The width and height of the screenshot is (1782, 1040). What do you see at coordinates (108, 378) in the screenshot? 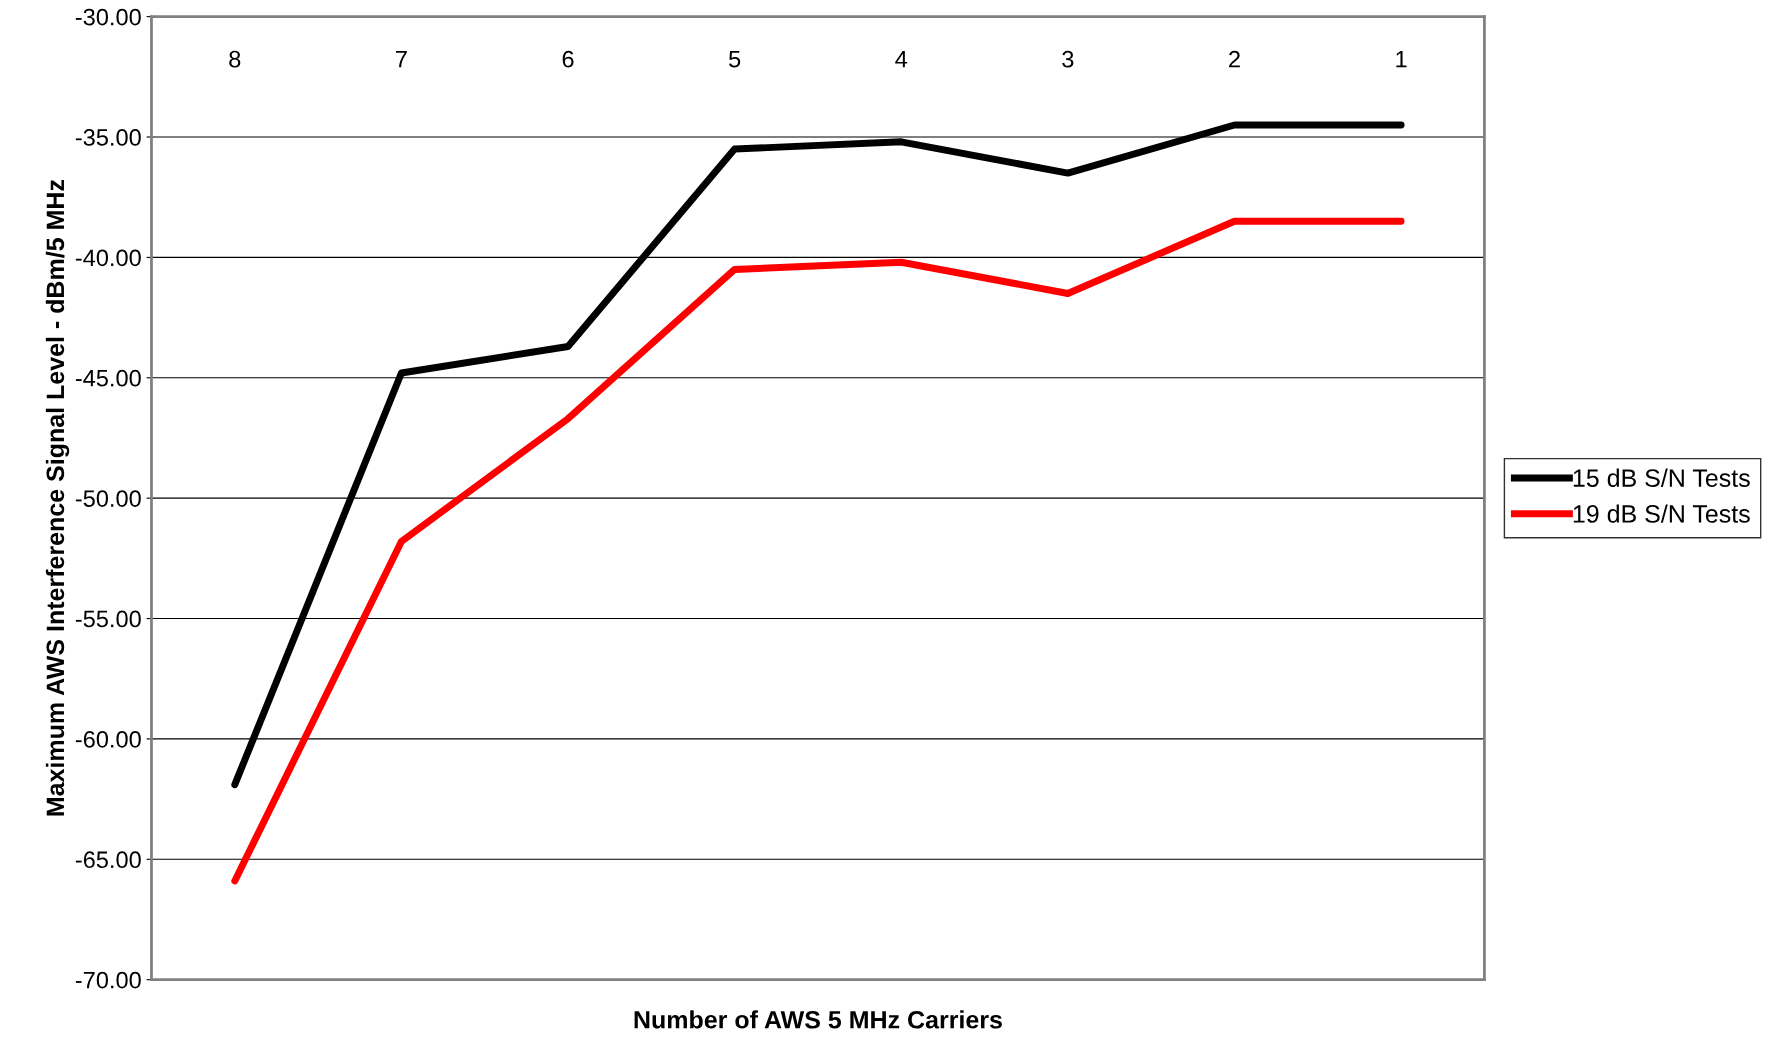
I see `y-tick-label: -45.00` at bounding box center [108, 378].